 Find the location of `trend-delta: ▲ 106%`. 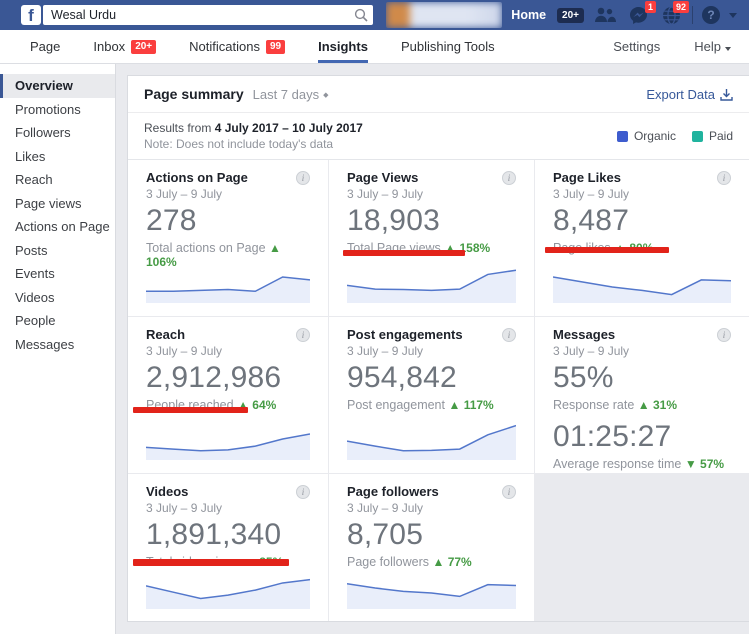

trend-delta: ▲ 106% is located at coordinates (213, 255).